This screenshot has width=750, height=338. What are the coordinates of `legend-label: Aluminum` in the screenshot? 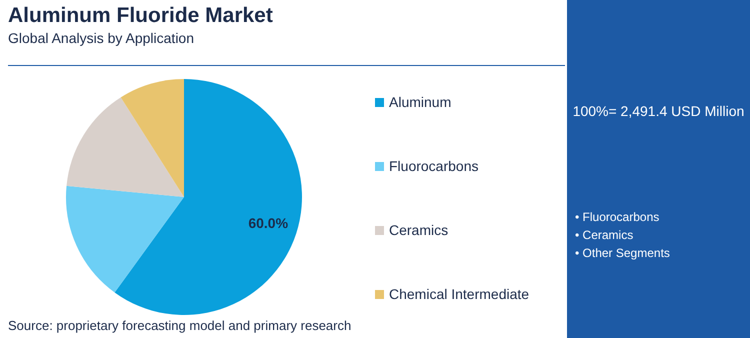 It's located at (420, 102).